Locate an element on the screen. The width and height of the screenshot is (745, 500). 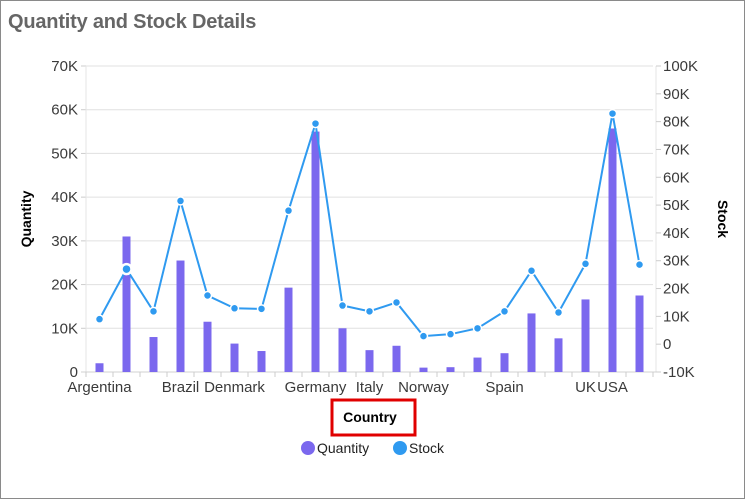
left-axis-tick-label: 70K is located at coordinates (64, 66).